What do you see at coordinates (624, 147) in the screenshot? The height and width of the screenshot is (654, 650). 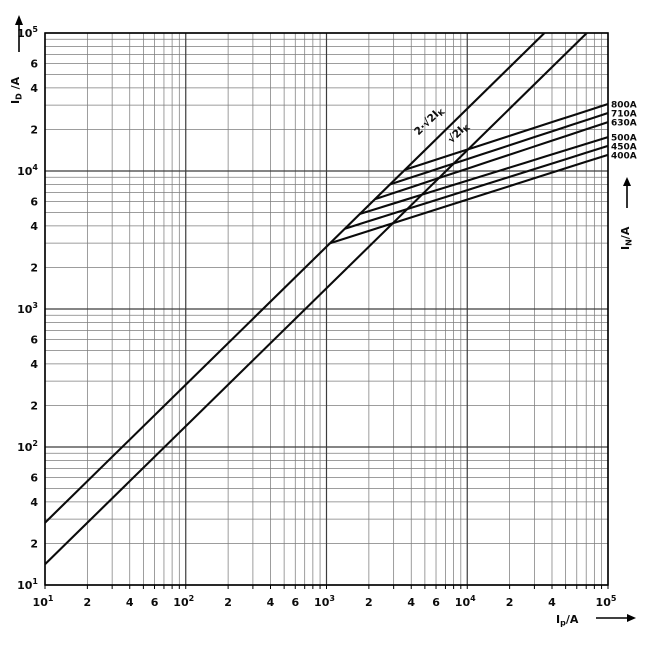 I see `curve-label-450A: 450A` at bounding box center [624, 147].